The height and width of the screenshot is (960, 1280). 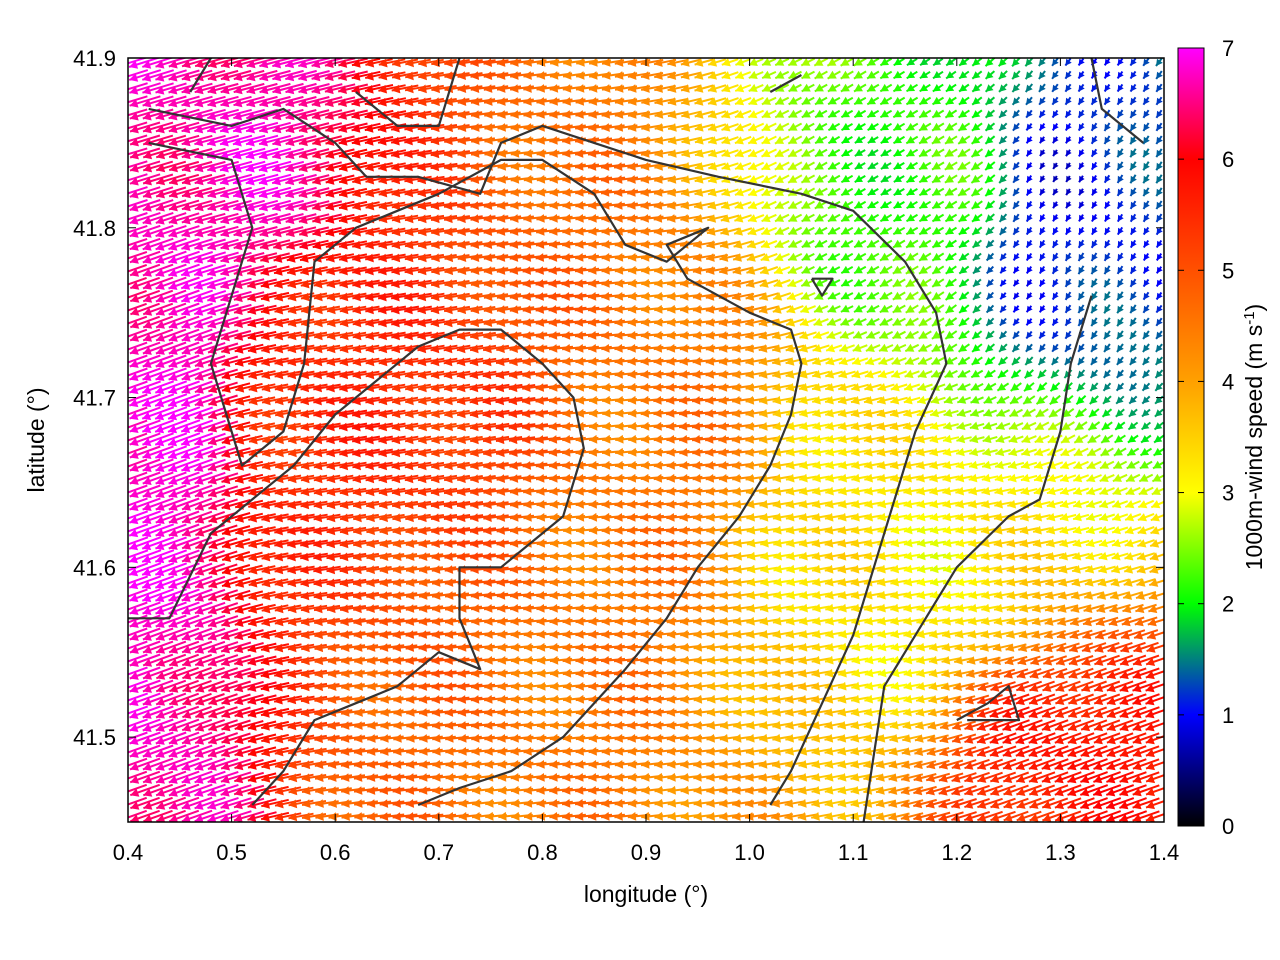 I want to click on colorbar-tick-label: 6, so click(x=1228, y=159).